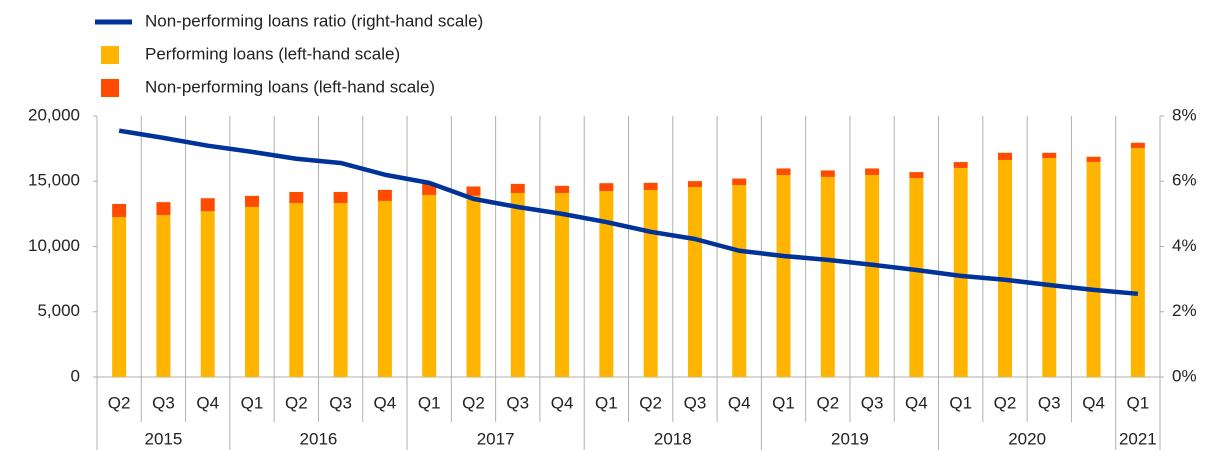 Image resolution: width=1211 pixels, height=450 pixels. I want to click on y-tick-label: 20,000, so click(54, 114).